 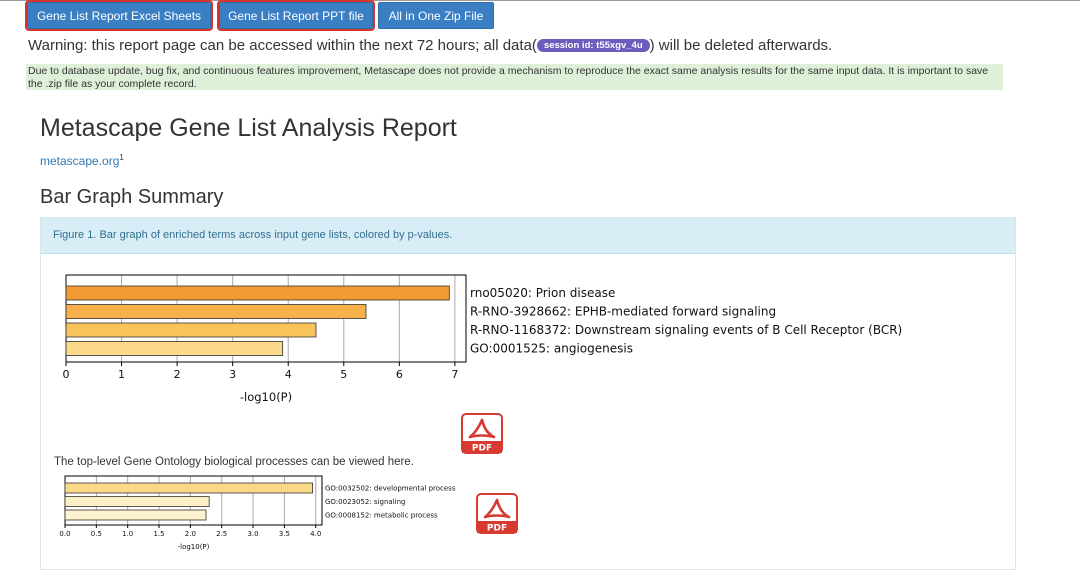 What do you see at coordinates (454, 374) in the screenshot?
I see `x-tick-label: 7` at bounding box center [454, 374].